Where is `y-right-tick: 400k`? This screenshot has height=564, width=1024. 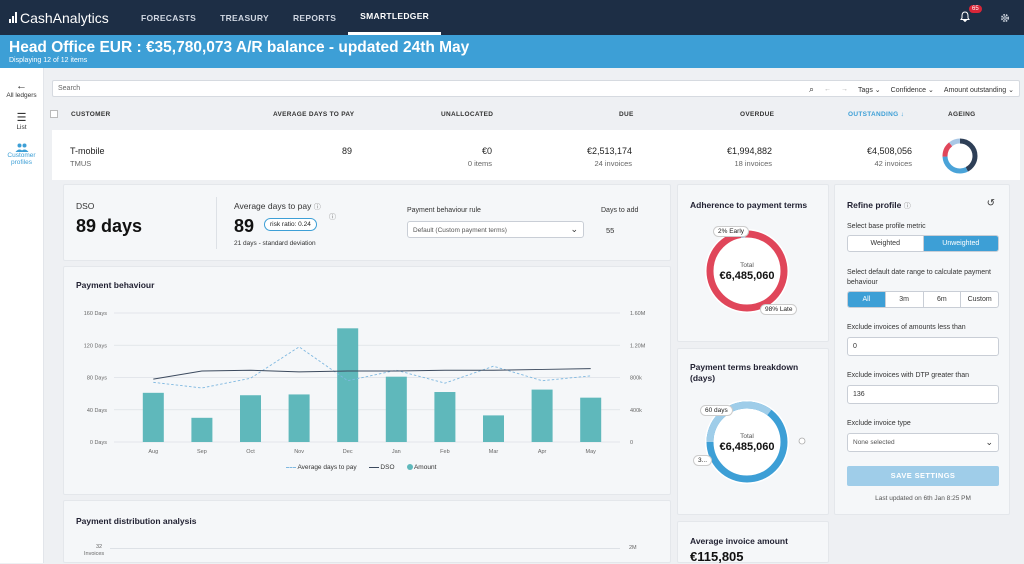
y-right-tick: 400k is located at coordinates (636, 411).